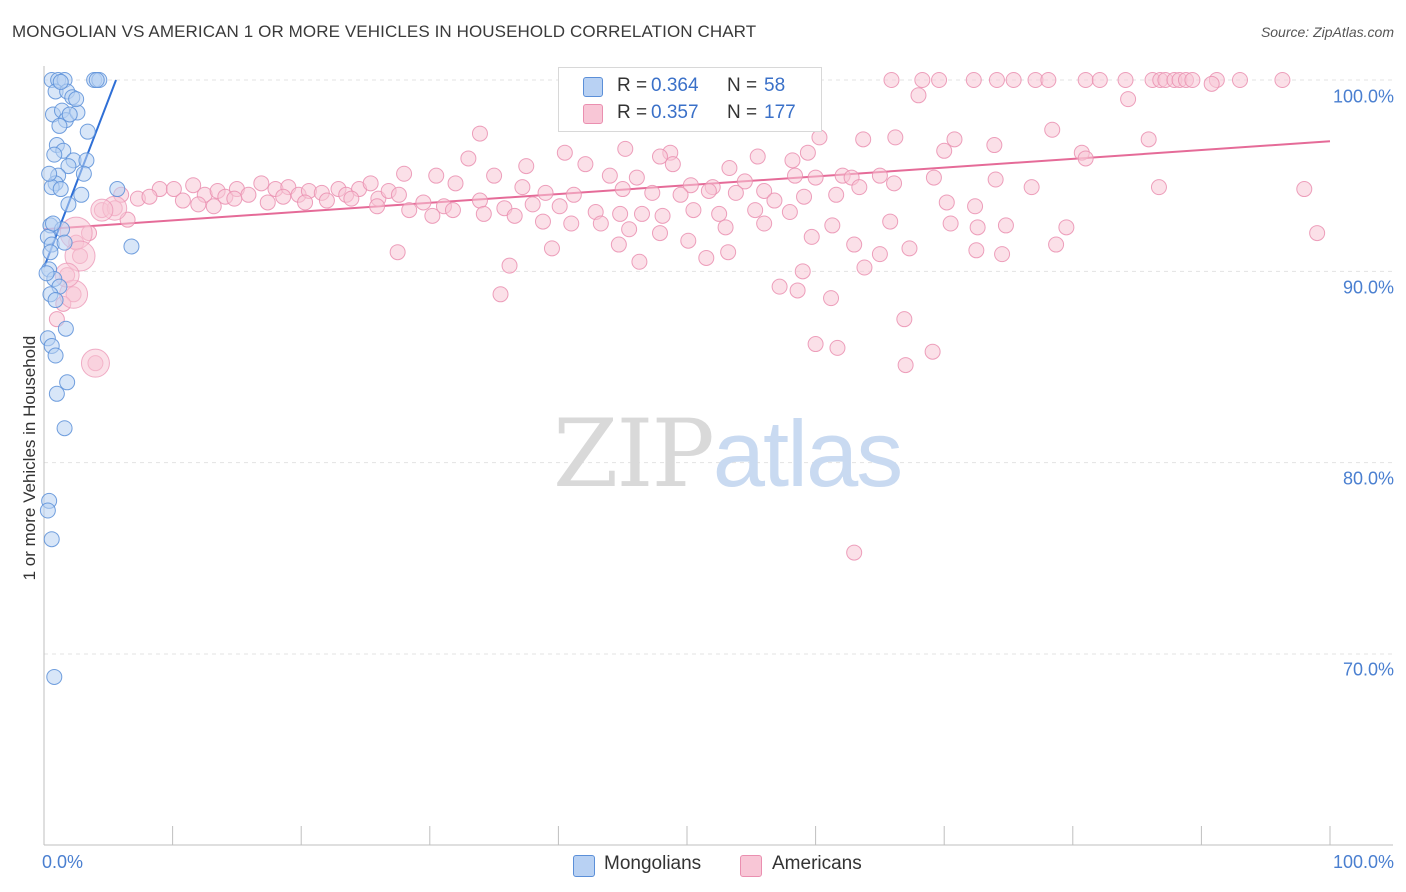 Image resolution: width=1406 pixels, height=892 pixels. I want to click on legend-swatch-mongolians, so click(593, 87).